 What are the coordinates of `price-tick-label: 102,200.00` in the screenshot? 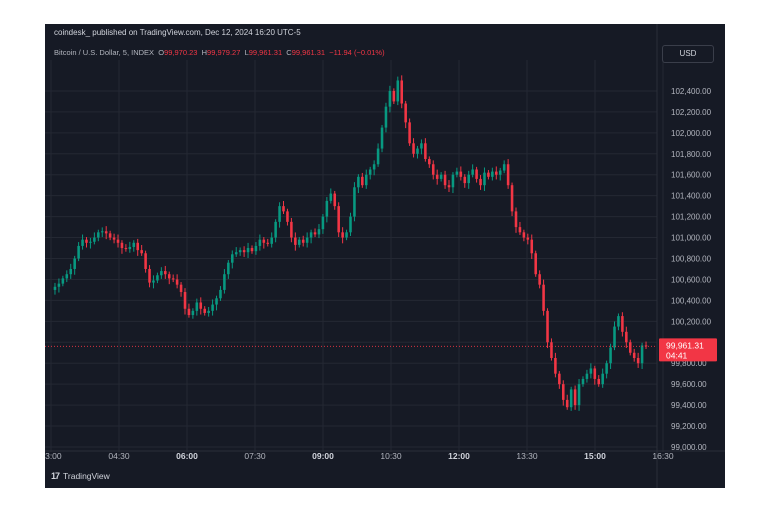 It's located at (691, 112).